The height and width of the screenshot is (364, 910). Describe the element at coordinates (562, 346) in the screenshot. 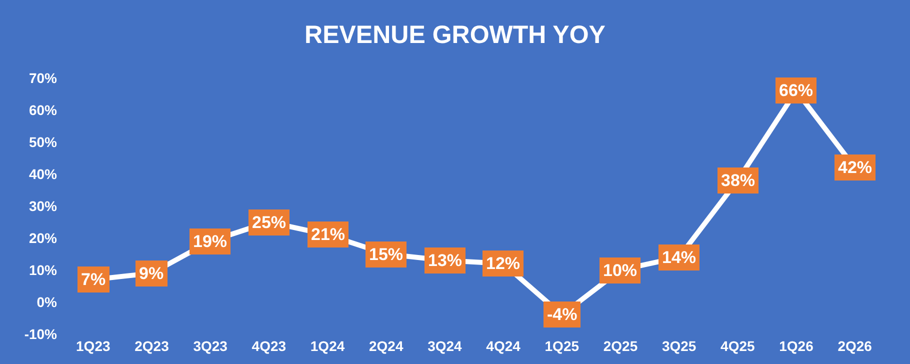

I see `x-tick-label: 1Q25` at that location.